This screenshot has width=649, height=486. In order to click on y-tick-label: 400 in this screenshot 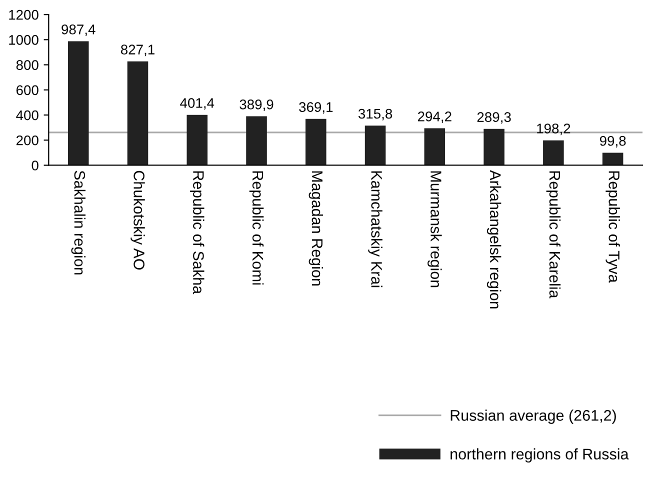, I will do `click(27, 115)`.